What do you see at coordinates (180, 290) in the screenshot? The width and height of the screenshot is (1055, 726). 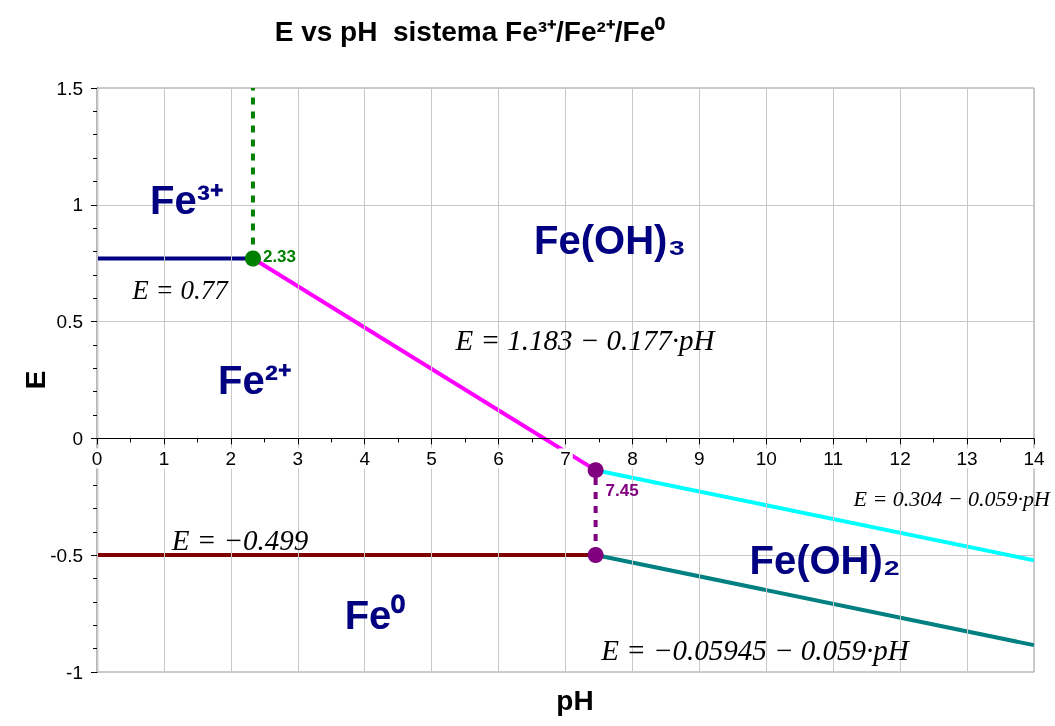 I see `annotation: E = 0.77` at bounding box center [180, 290].